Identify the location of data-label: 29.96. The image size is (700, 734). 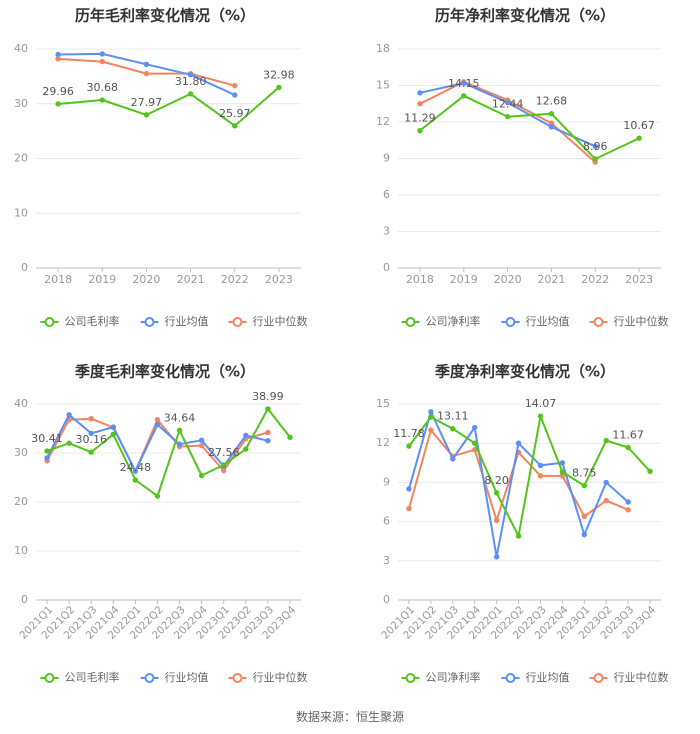
(58, 91).